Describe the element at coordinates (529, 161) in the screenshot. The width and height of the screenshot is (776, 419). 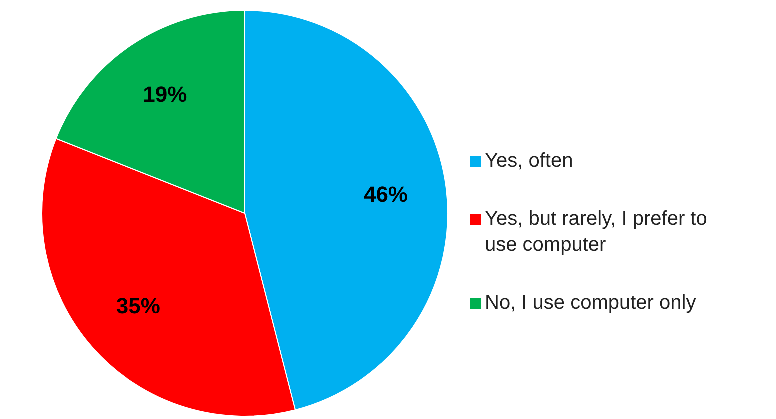
I see `legend-label: Yes, often` at that location.